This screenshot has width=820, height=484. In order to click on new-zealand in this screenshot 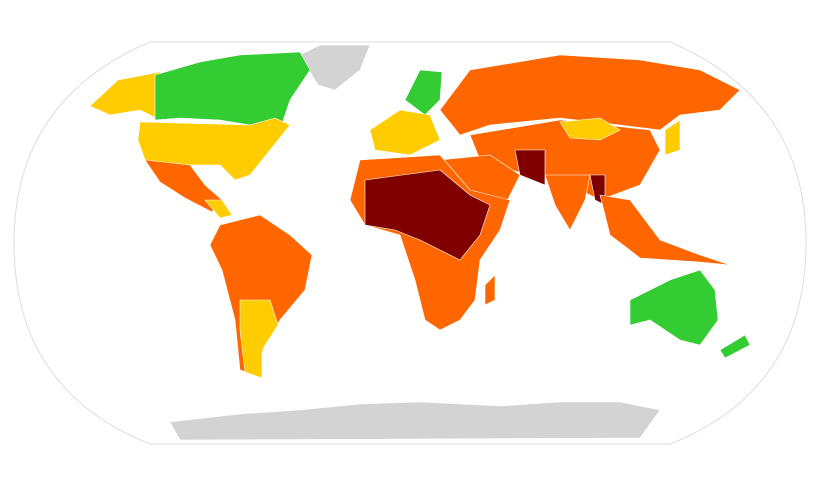, I will do `click(735, 346)`.